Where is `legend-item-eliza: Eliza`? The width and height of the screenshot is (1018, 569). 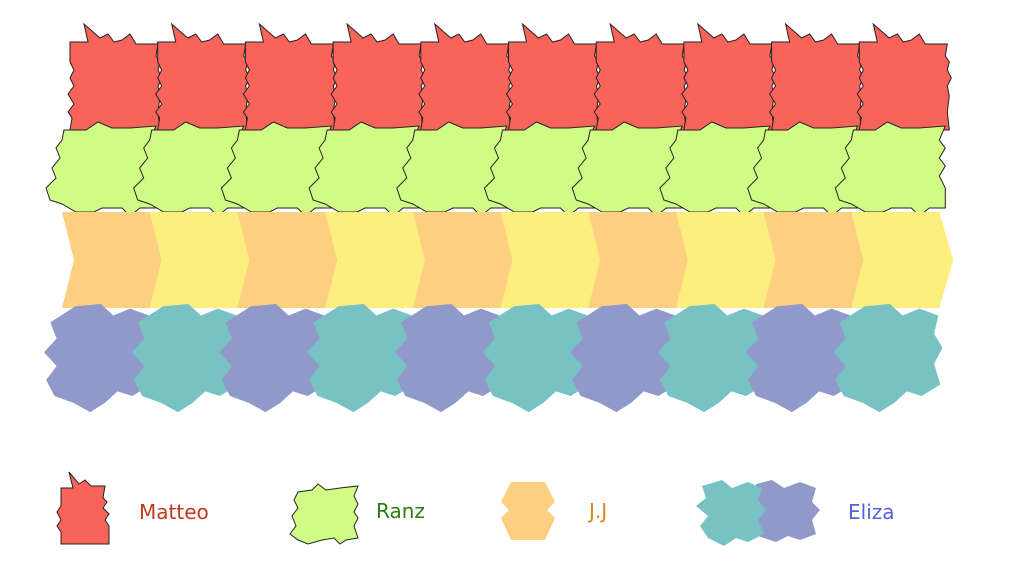
legend-item-eliza: Eliza is located at coordinates (795, 513).